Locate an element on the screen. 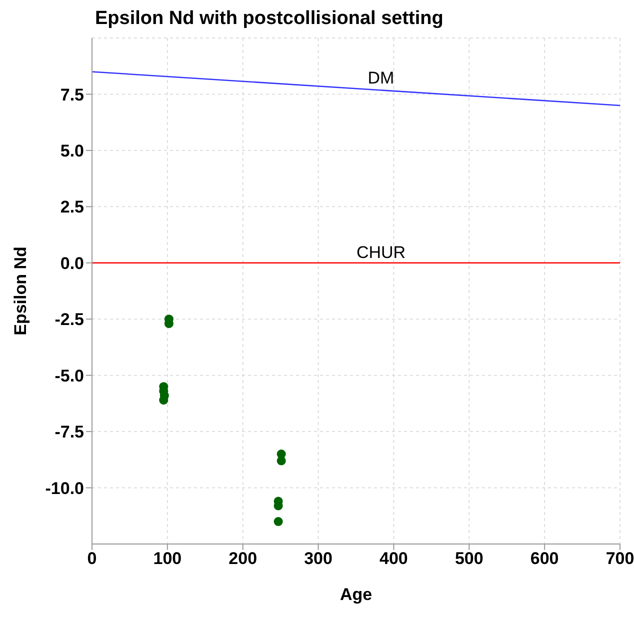 This screenshot has width=634, height=622. x-axis-title: Age is located at coordinates (356, 594).